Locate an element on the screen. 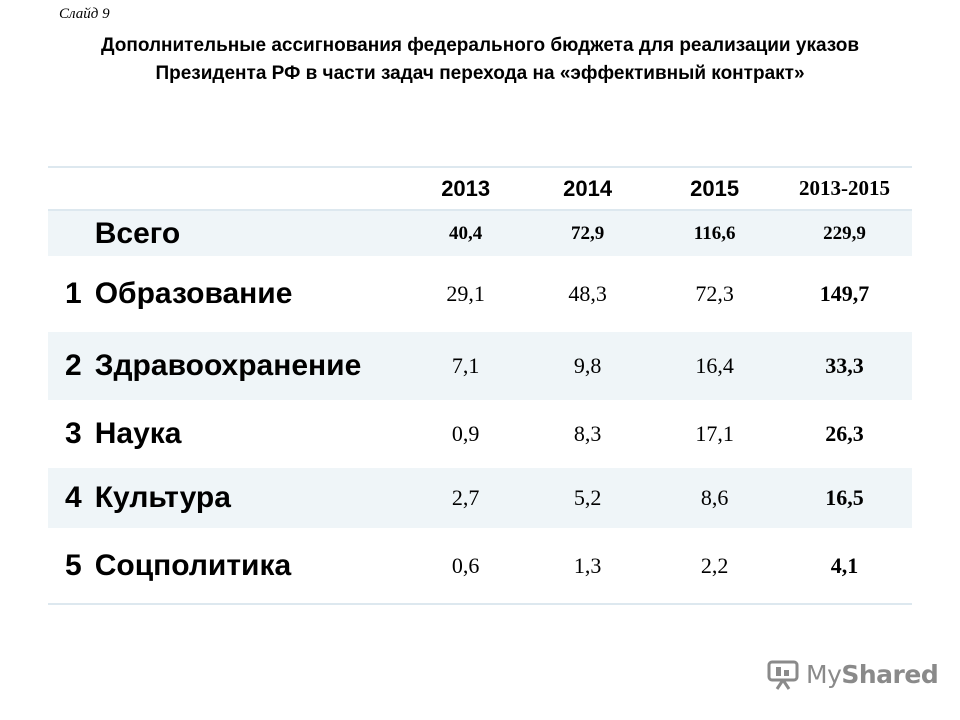 The width and height of the screenshot is (960, 720). cell-2014: 1,3 is located at coordinates (587, 565).